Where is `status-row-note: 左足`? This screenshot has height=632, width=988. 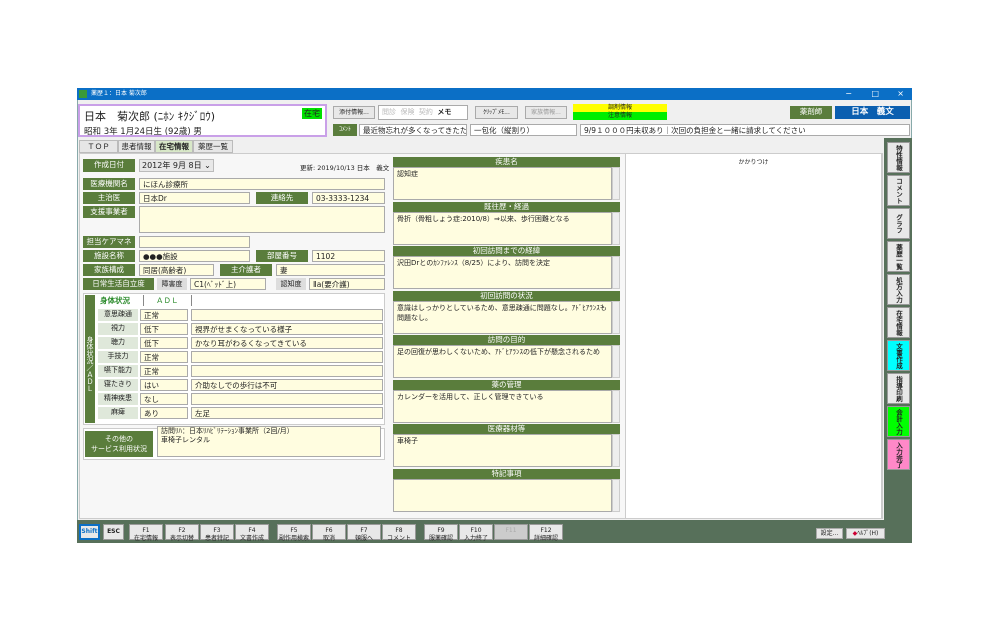
status-row-note: 左足 is located at coordinates (287, 413).